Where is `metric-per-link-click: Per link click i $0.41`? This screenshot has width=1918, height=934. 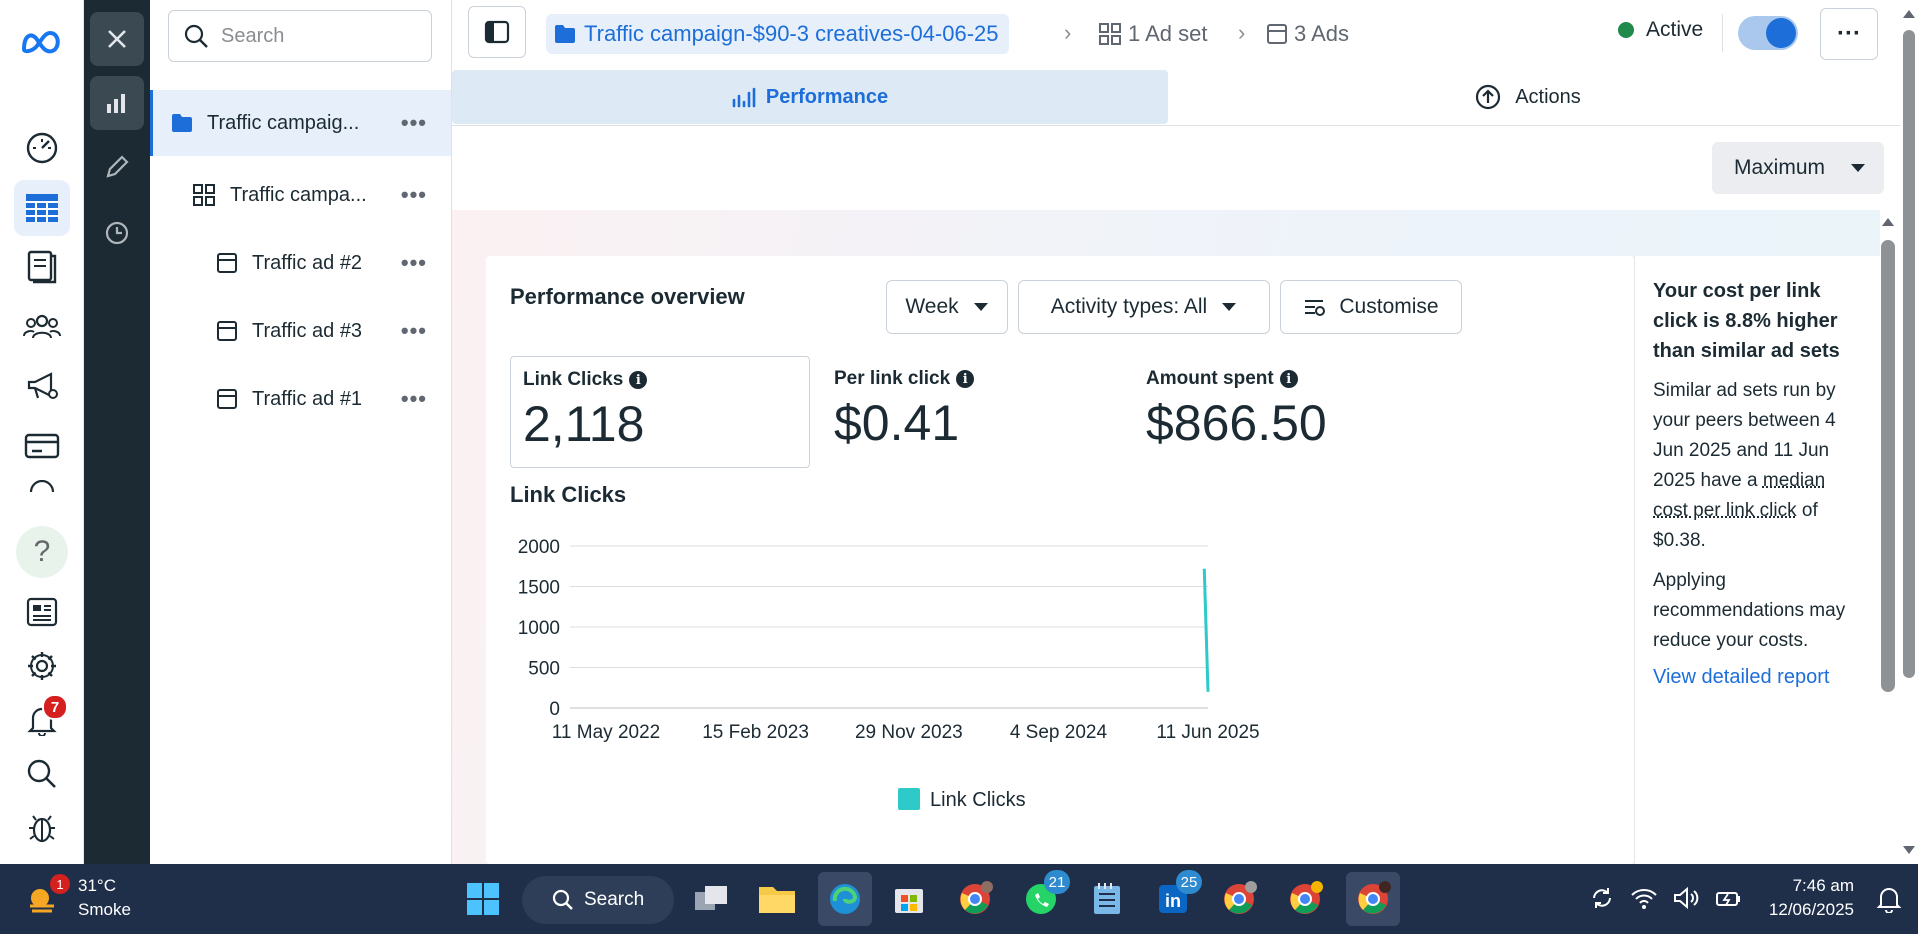 metric-per-link-click: Per link click i $0.41 is located at coordinates (972, 412).